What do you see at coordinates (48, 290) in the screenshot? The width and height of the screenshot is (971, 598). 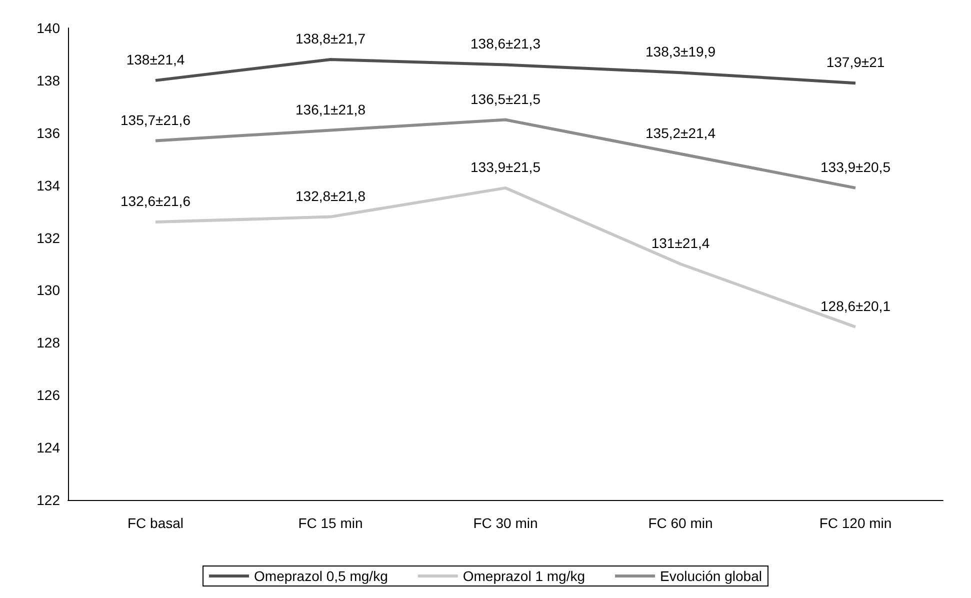 I see `y-tick-label: 130` at bounding box center [48, 290].